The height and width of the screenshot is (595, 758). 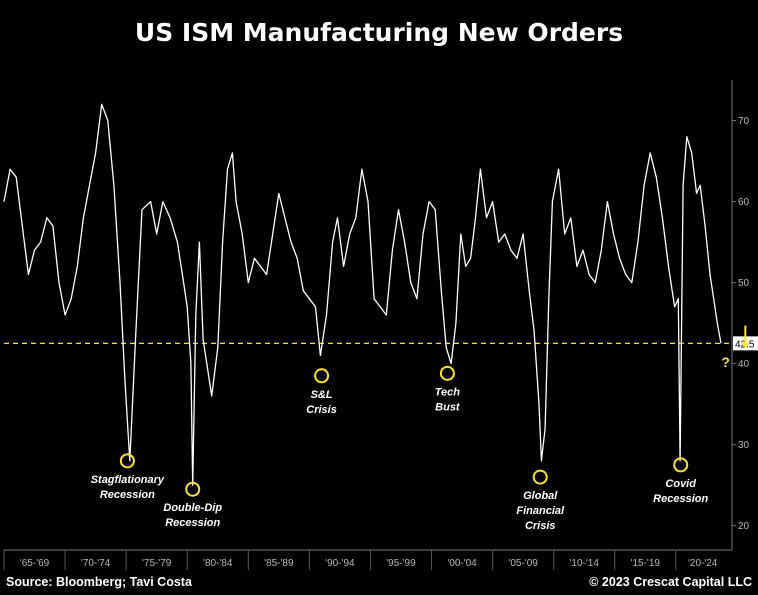 I want to click on annotation-label: S&L, so click(x=322, y=395).